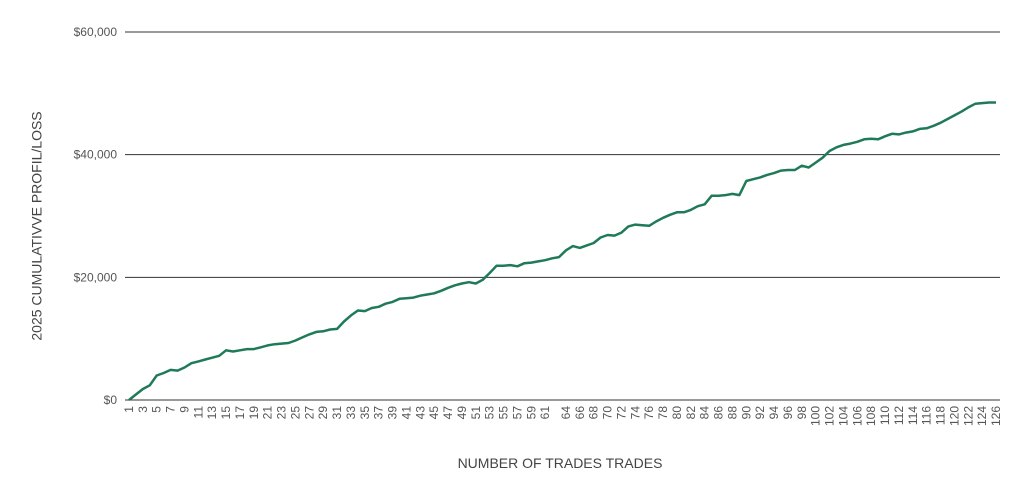 This screenshot has width=1024, height=496. What do you see at coordinates (941, 415) in the screenshot?
I see `x-tick-label: 118` at bounding box center [941, 415].